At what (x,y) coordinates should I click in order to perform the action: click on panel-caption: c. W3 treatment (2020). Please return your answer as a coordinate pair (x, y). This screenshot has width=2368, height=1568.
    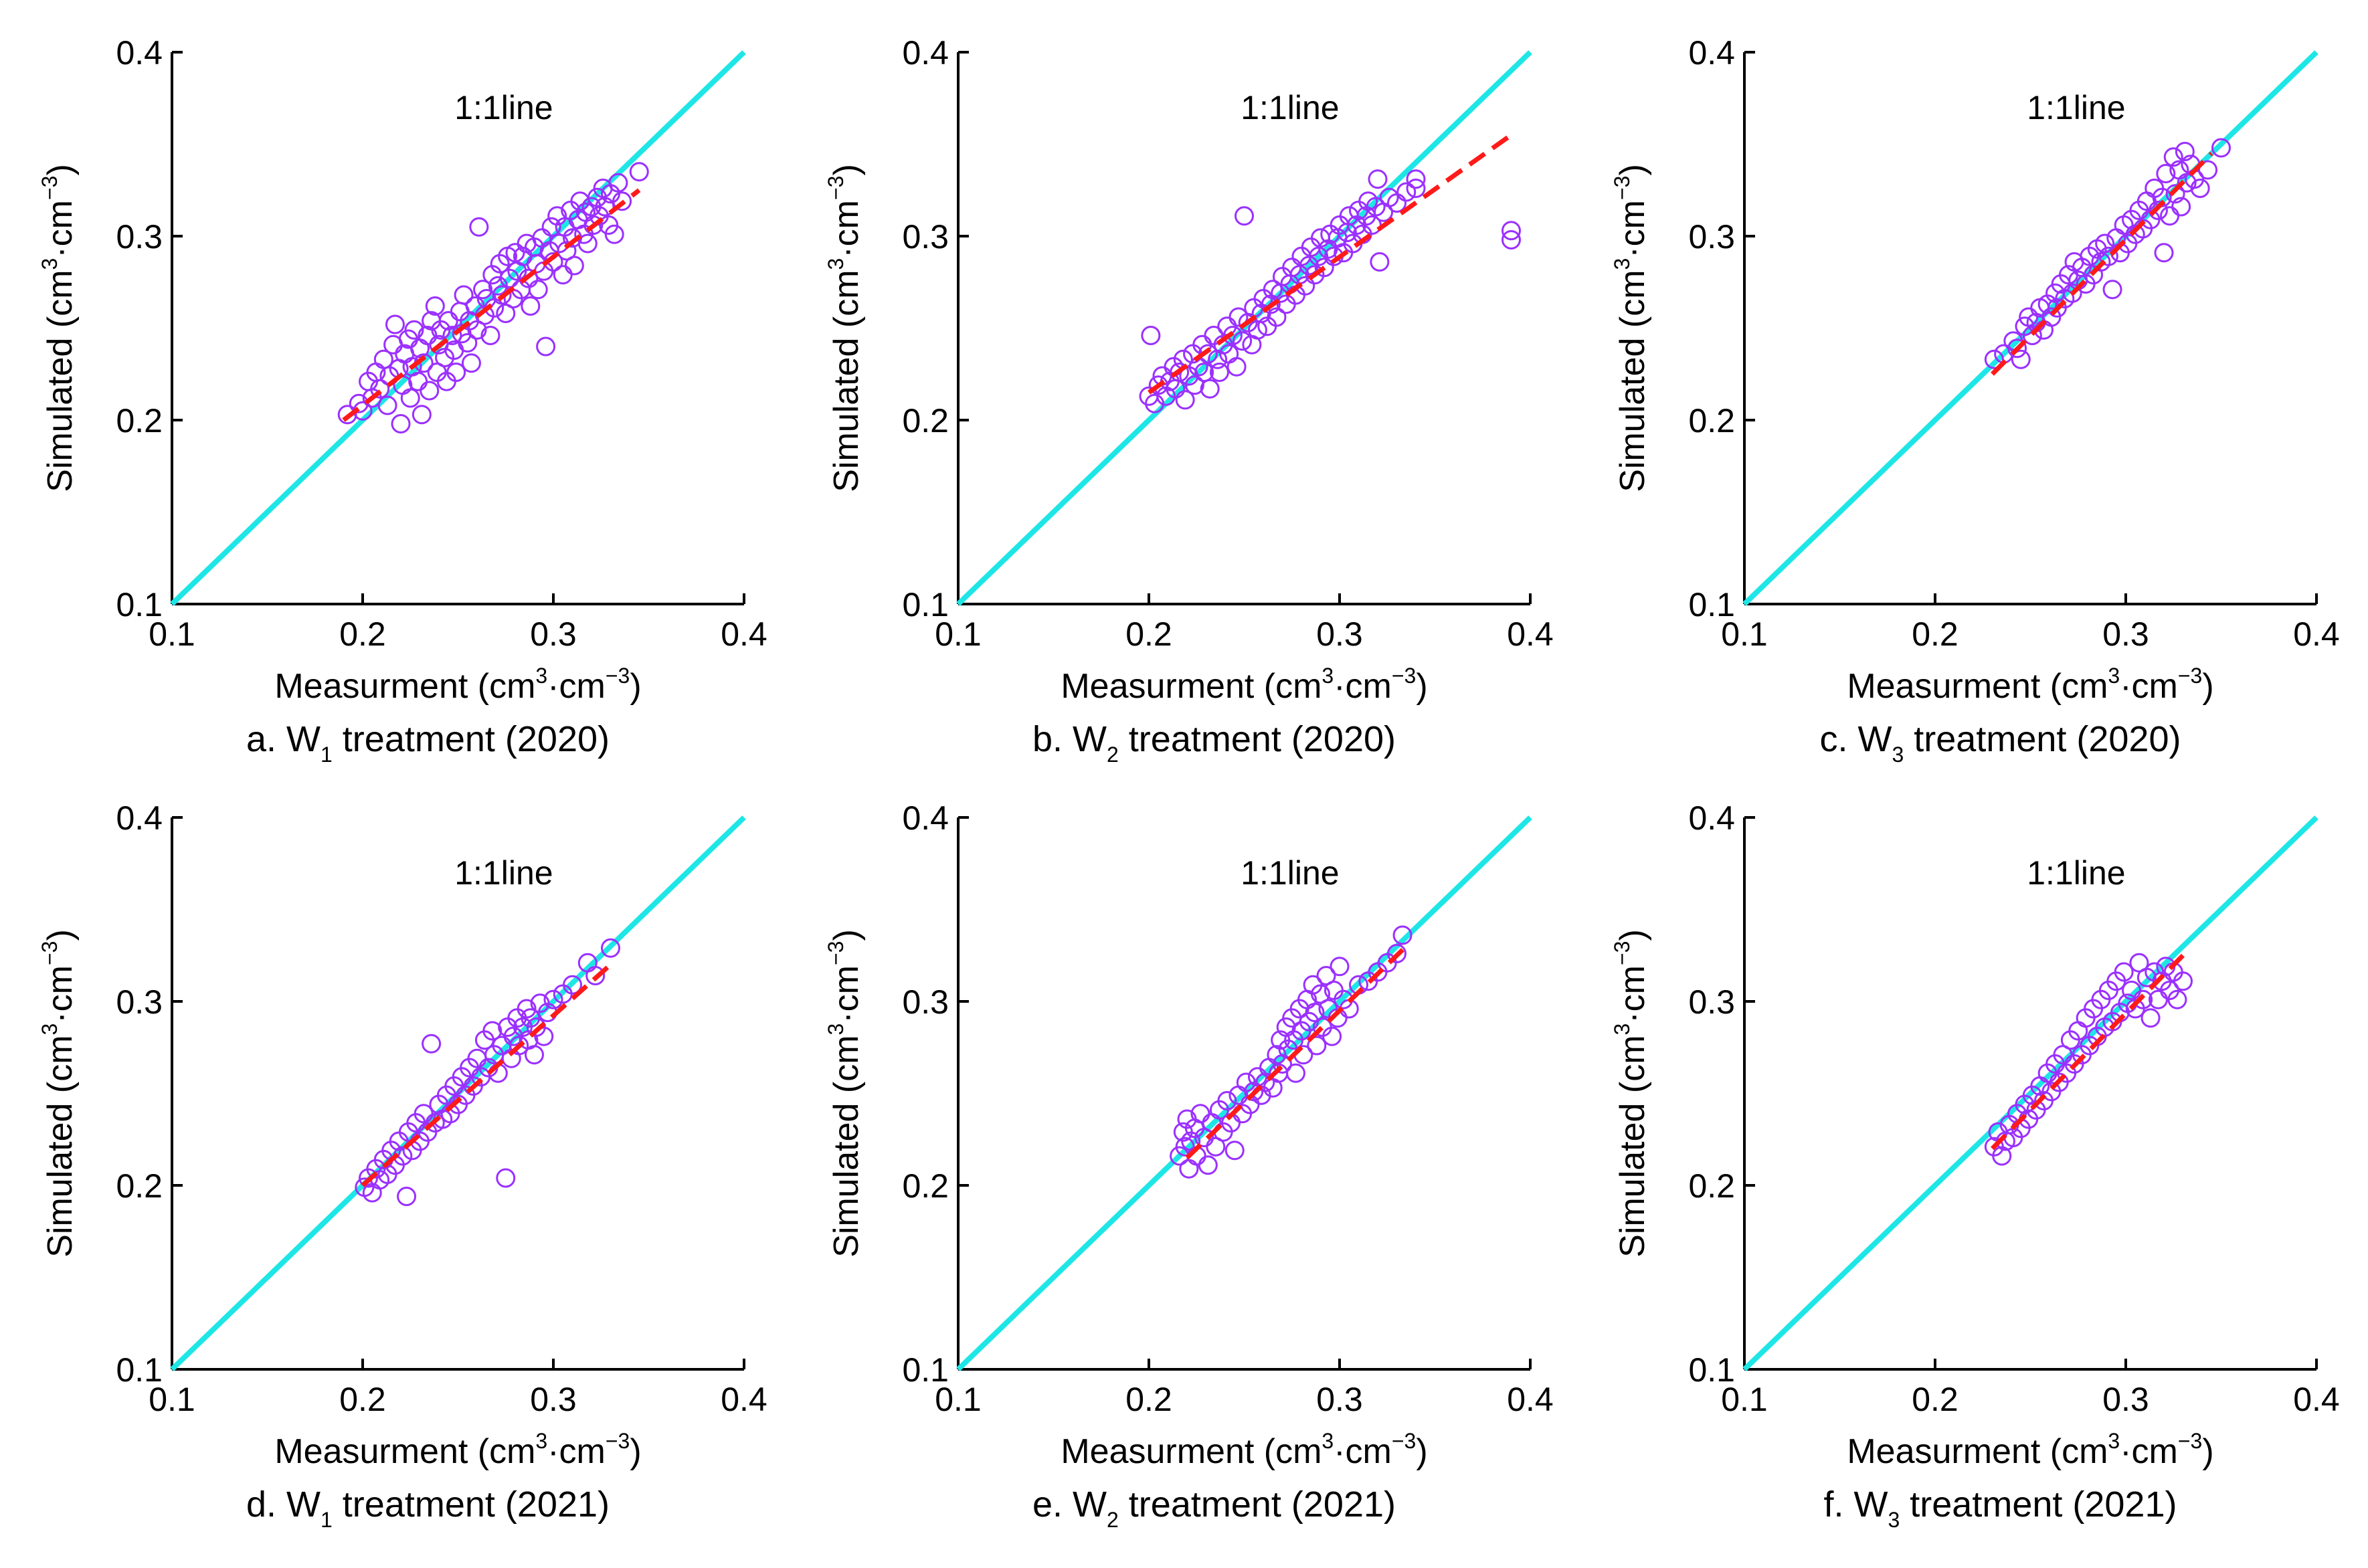
    Looking at the image, I should click on (2000, 743).